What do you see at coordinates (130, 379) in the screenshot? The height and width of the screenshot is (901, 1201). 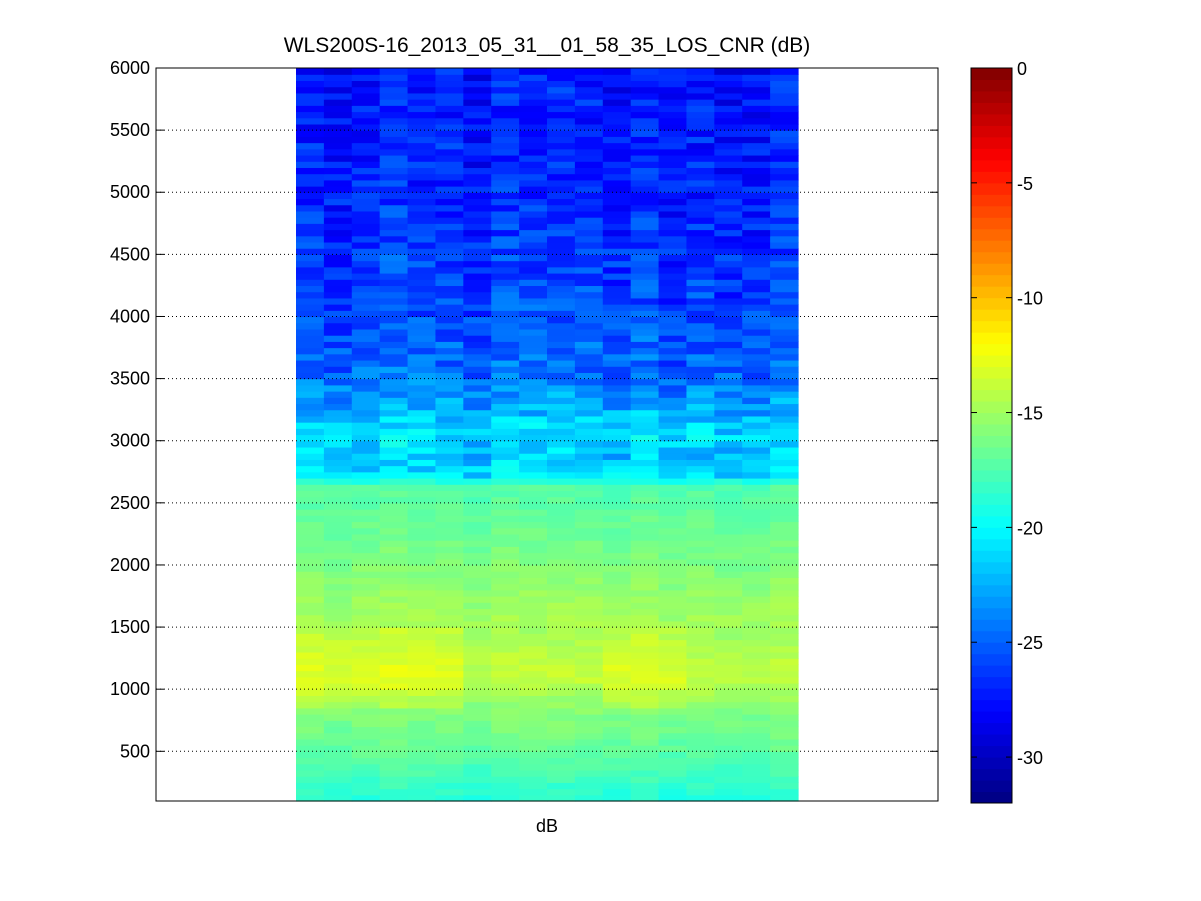 I see `y-tick-label: 3500` at bounding box center [130, 379].